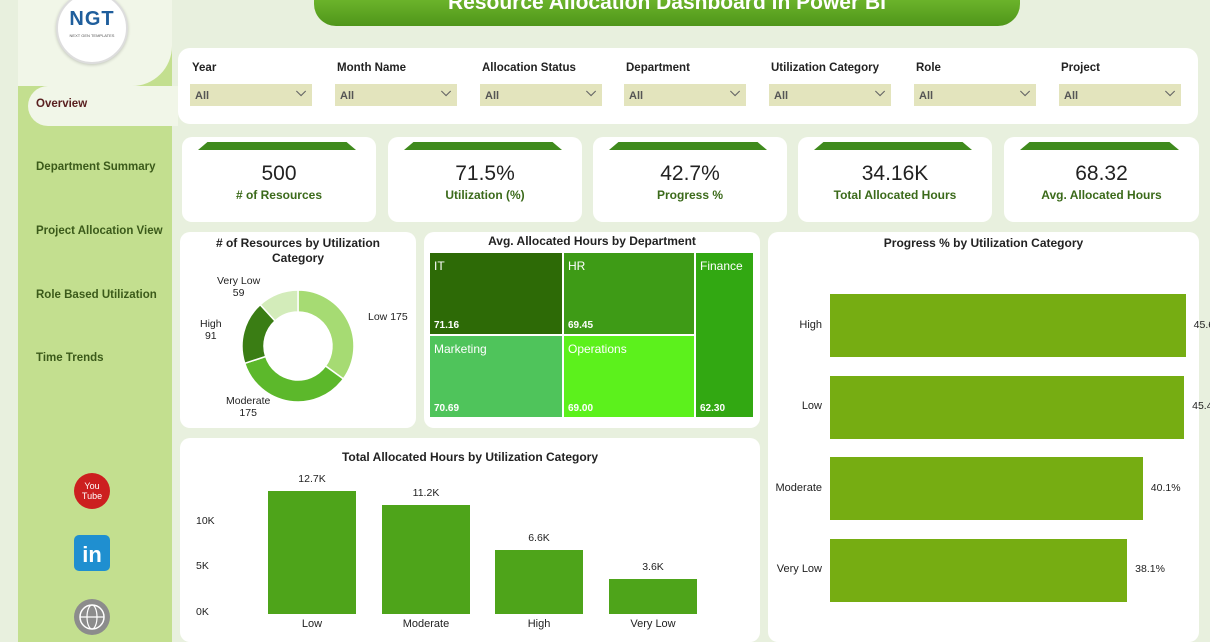 The width and height of the screenshot is (1210, 642). What do you see at coordinates (92, 32) in the screenshot?
I see `logo: NGT NEXT GEN TEMPLATES` at bounding box center [92, 32].